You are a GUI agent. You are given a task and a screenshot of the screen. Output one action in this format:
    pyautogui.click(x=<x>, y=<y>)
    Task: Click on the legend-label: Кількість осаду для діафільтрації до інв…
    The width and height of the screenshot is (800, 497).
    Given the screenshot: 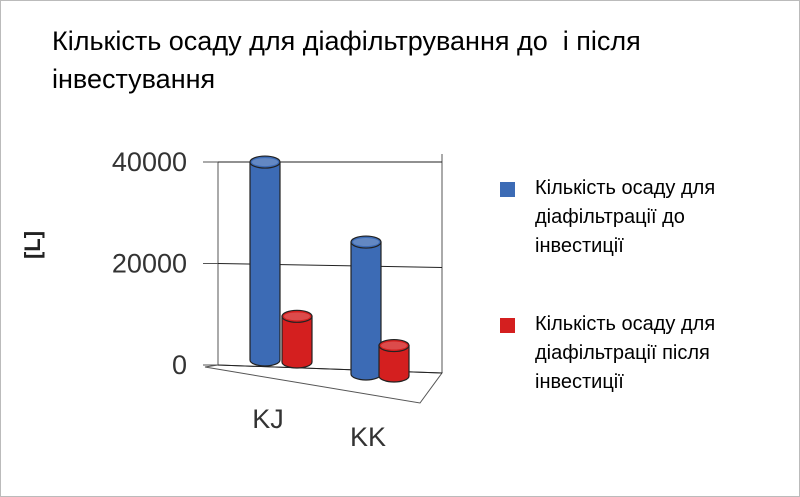 What is the action you would take?
    pyautogui.click(x=625, y=217)
    